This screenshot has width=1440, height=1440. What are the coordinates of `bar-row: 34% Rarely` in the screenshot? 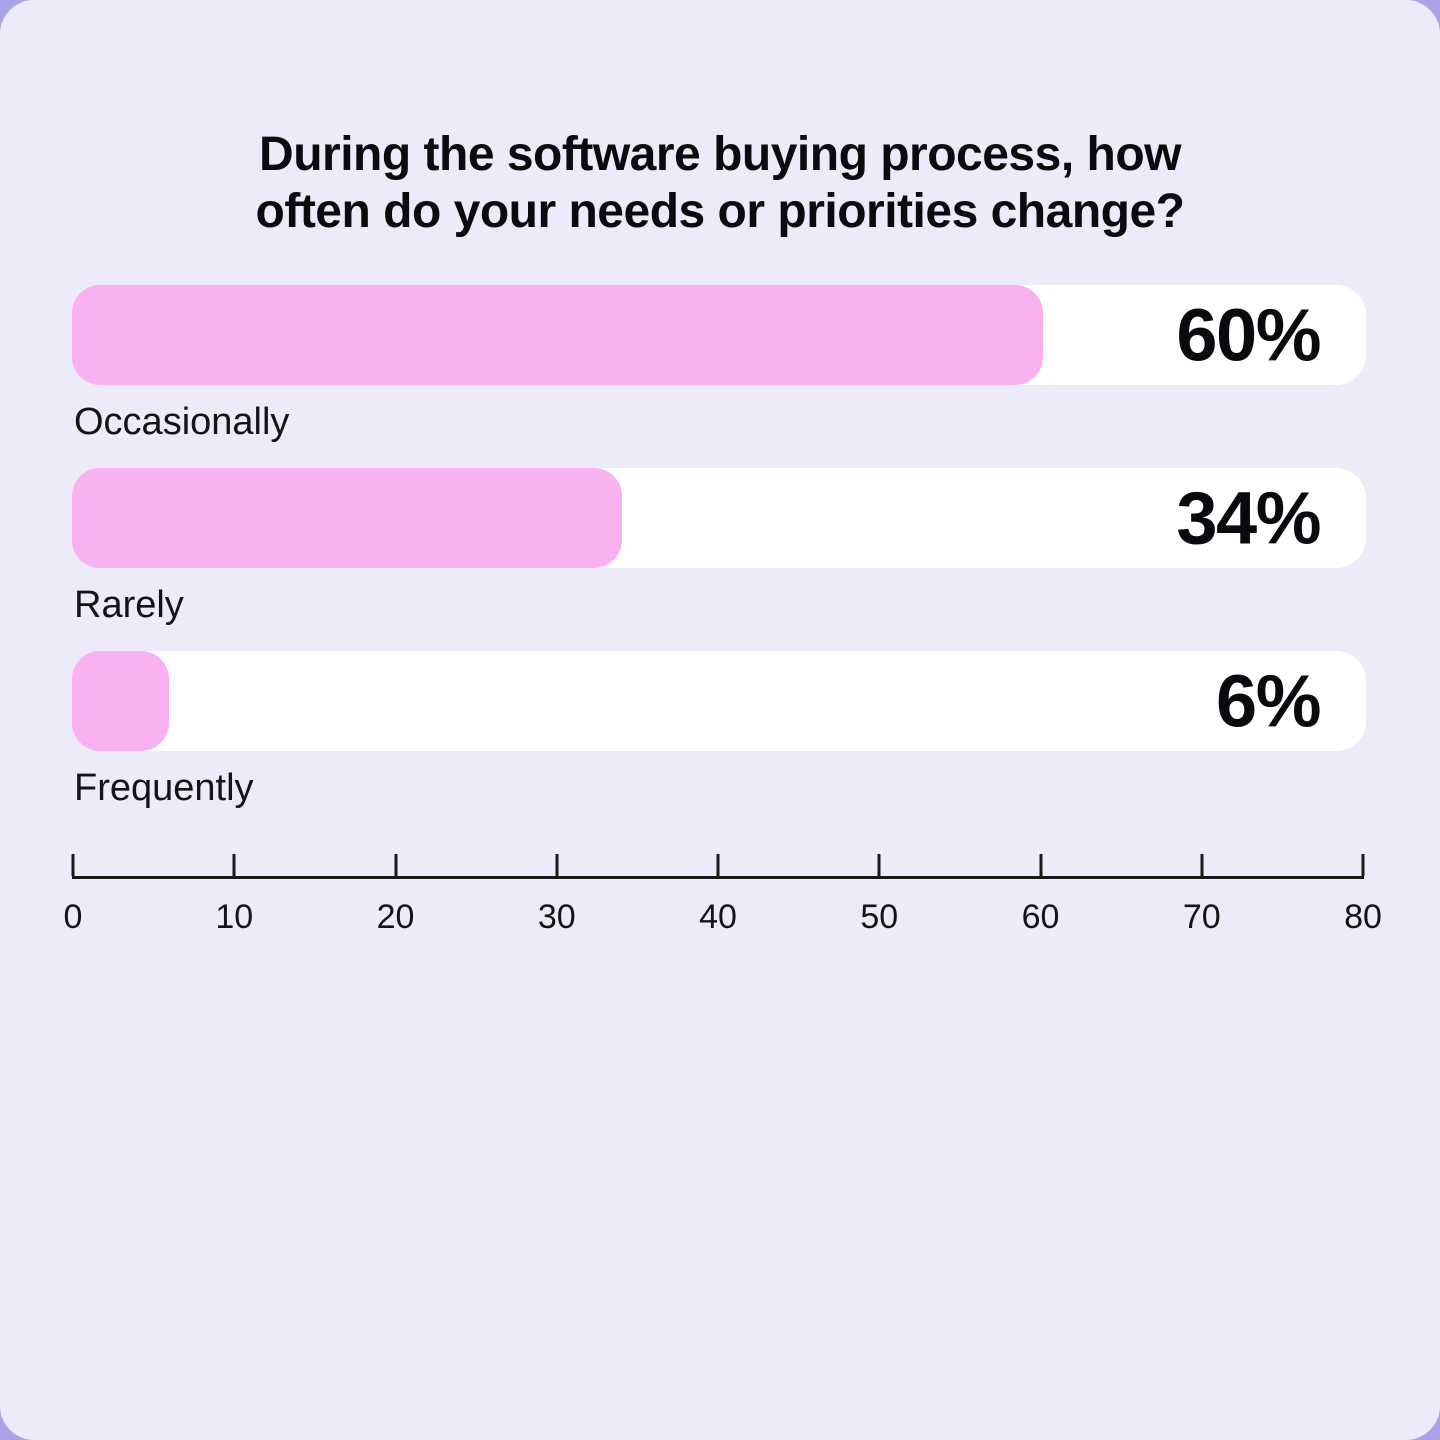 It's located at (719, 547).